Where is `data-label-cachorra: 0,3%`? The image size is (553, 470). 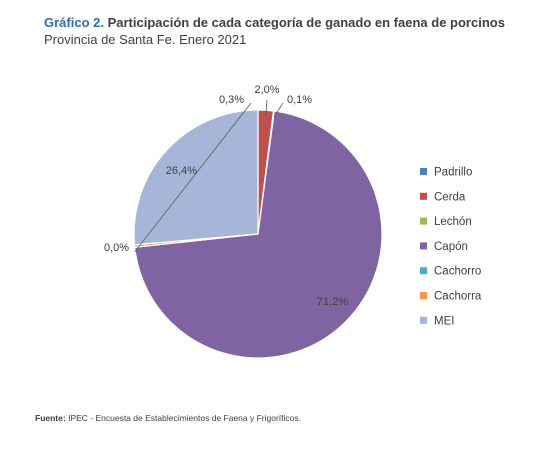 data-label-cachorra: 0,3% is located at coordinates (231, 100).